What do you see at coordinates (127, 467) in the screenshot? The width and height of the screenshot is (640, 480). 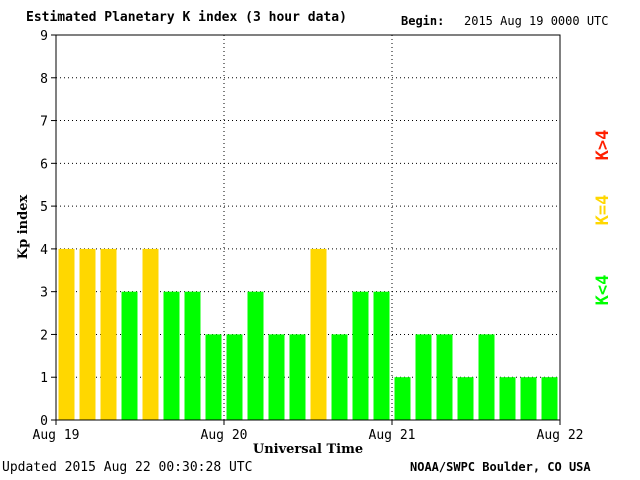 I see `updated-timestamp: Updated 2015 Aug 22 00:30:28 UTC` at bounding box center [127, 467].